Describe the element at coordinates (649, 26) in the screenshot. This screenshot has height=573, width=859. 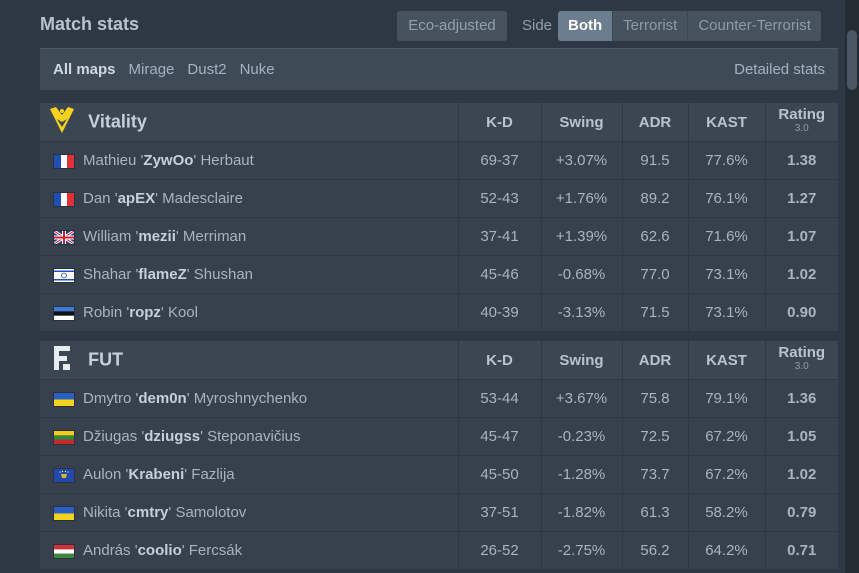
I see `side-option-terrorist: Terrorist` at that location.